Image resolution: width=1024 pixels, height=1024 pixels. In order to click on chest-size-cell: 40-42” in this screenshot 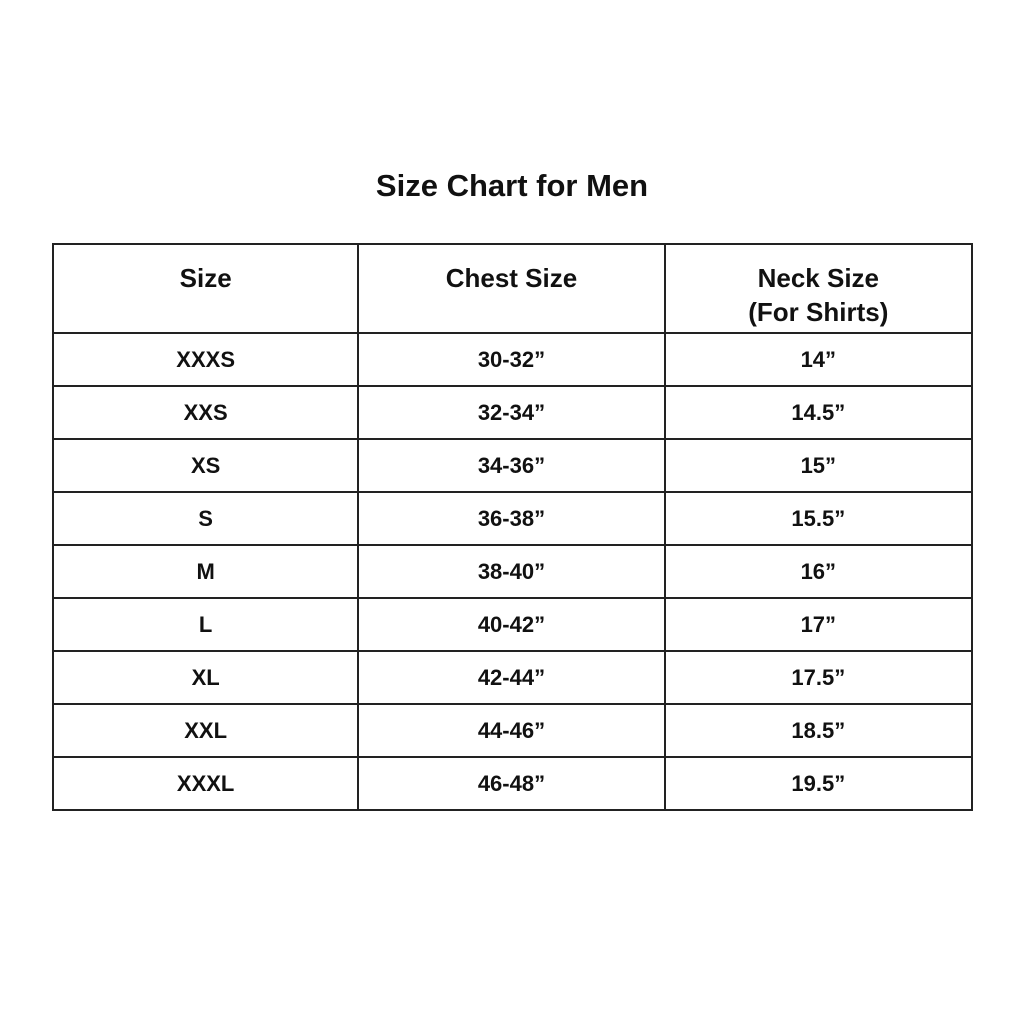, I will do `click(511, 624)`.